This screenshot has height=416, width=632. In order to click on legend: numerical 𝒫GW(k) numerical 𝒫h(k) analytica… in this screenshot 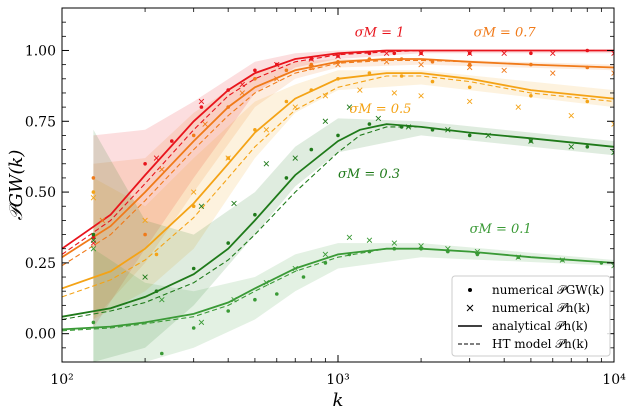, I will do `click(531, 316)`.